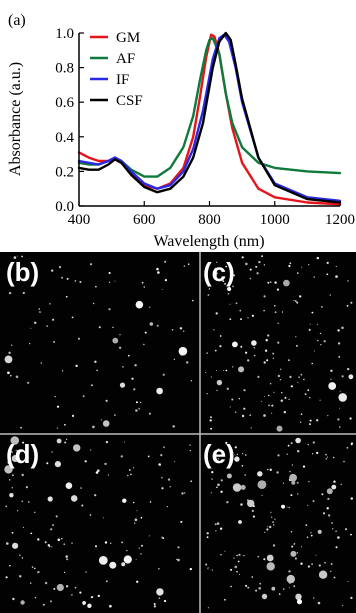 This screenshot has height=613, width=356. What do you see at coordinates (64, 207) in the screenshot?
I see `y-tick-label: 0.0` at bounding box center [64, 207].